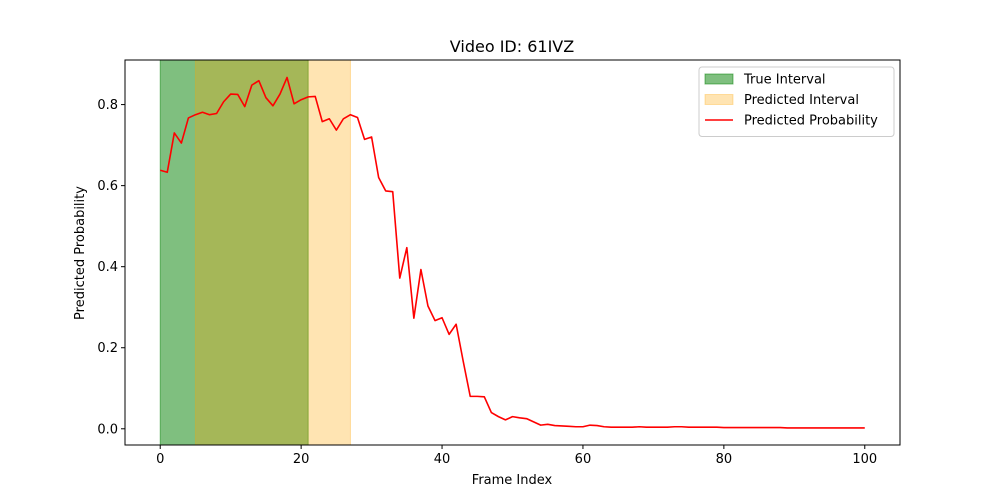 The image size is (1000, 500). I want to click on x-axis-label: Frame Index, so click(512, 480).